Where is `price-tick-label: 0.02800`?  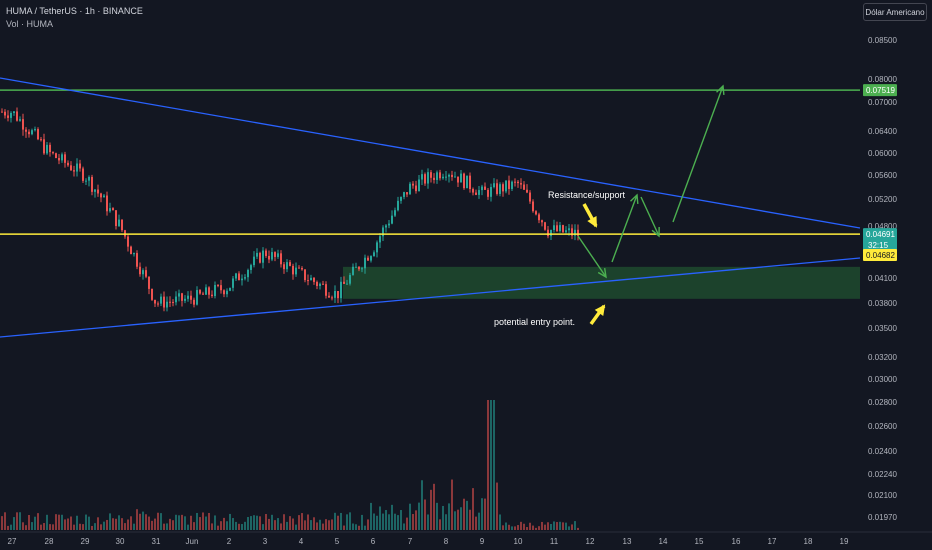 price-tick-label: 0.02800 is located at coordinates (882, 402).